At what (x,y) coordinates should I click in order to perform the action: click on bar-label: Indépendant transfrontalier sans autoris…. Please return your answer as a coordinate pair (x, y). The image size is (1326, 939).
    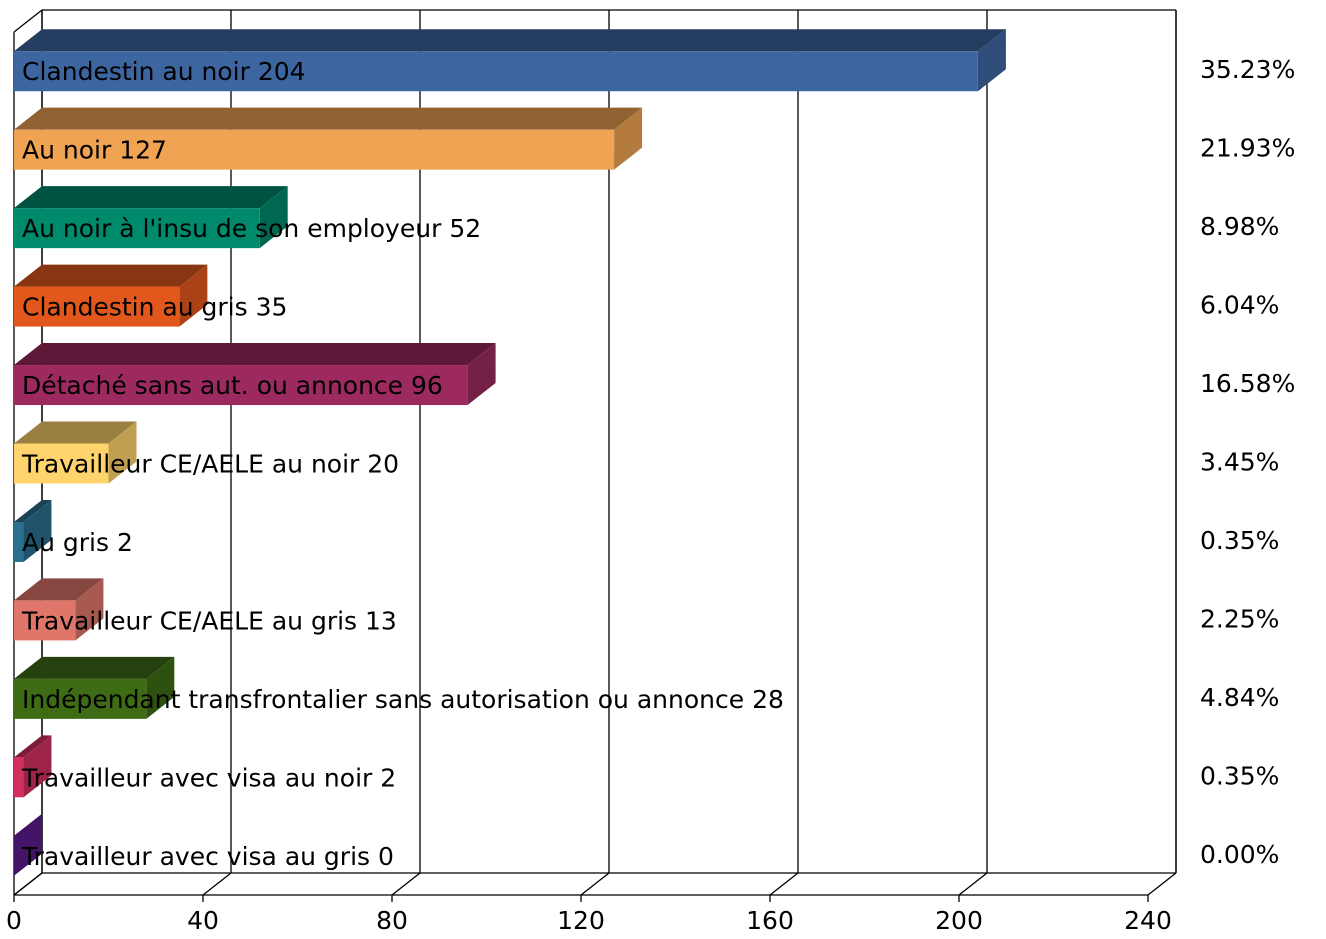
    Looking at the image, I should click on (403, 699).